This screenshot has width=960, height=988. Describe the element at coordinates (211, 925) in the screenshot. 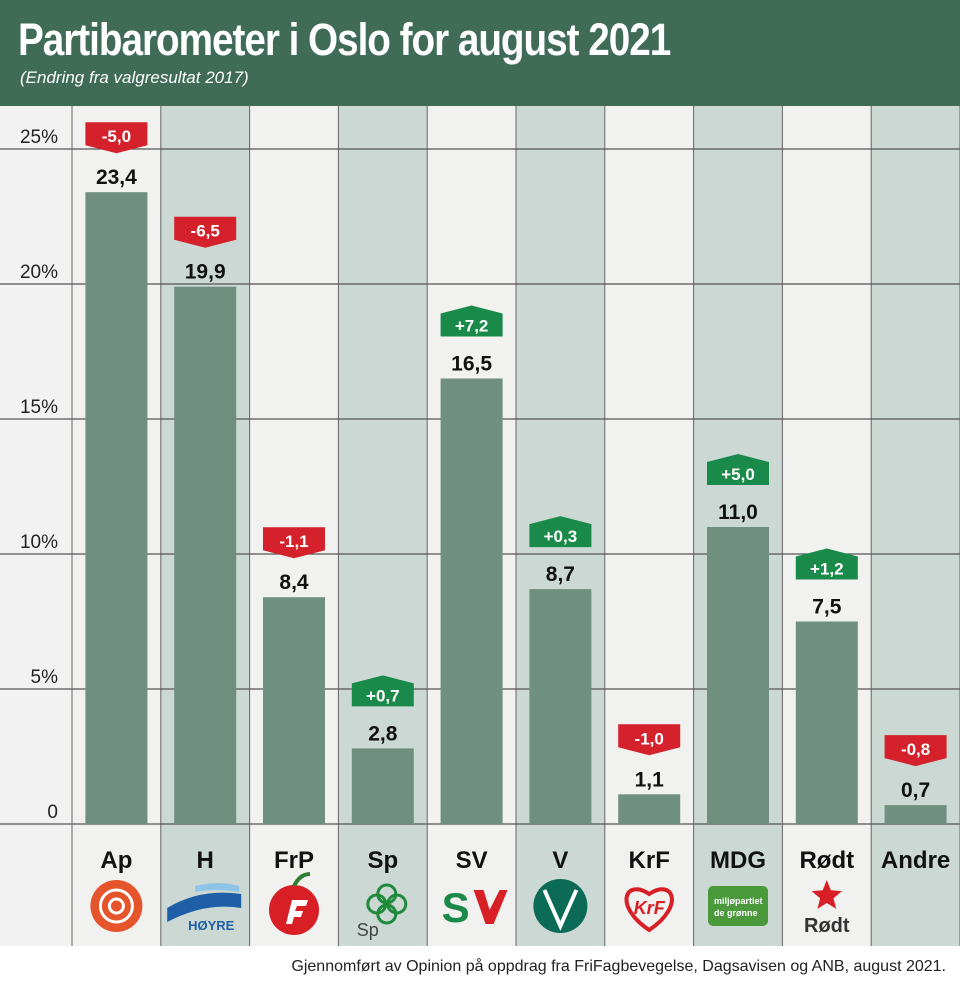

I see `hoyre-logo-text: HØYRE` at that location.